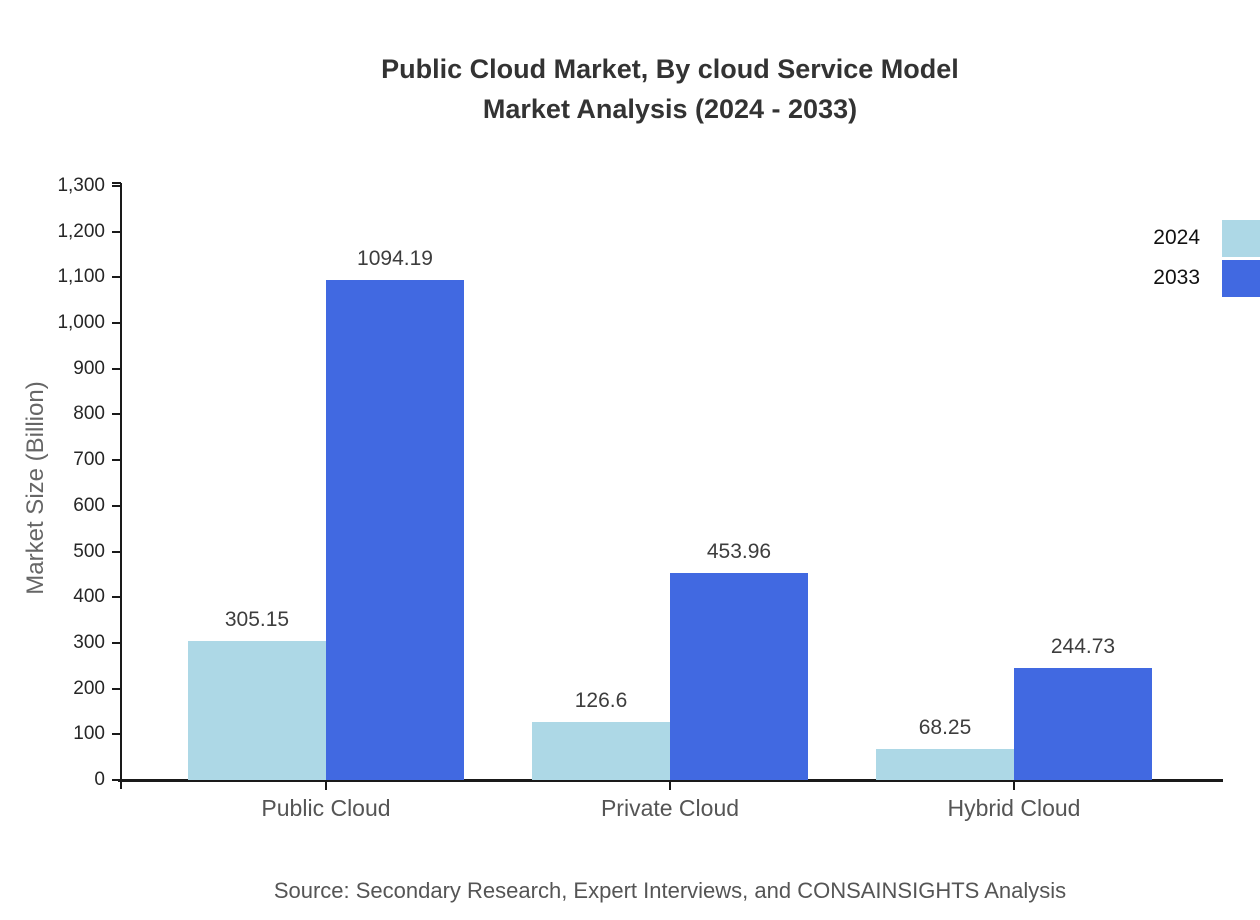 Image resolution: width=1260 pixels, height=920 pixels. Describe the element at coordinates (670, 808) in the screenshot. I see `x-category-label: Private Cloud` at that location.